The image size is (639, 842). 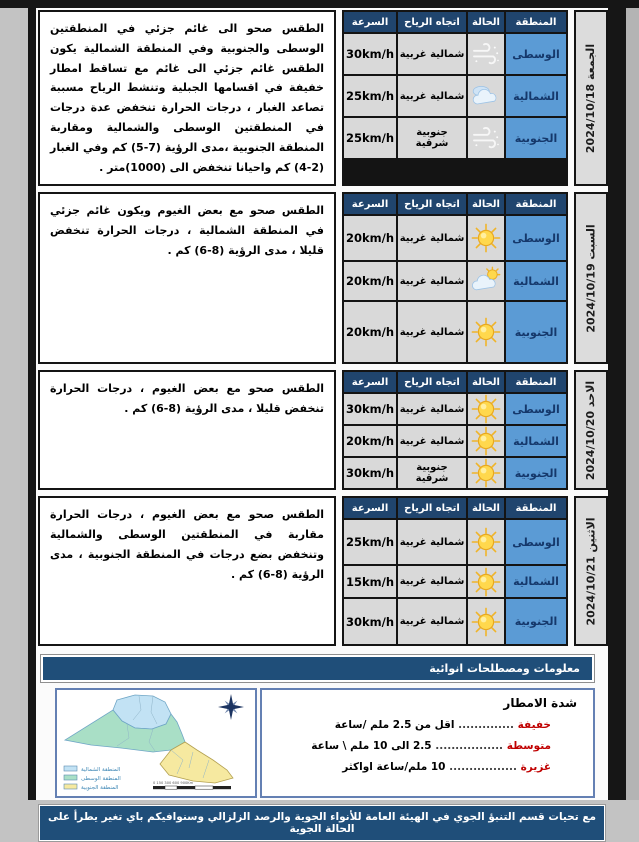 What do you see at coordinates (319, 4) in the screenshot?
I see `scan-border-top` at bounding box center [319, 4].